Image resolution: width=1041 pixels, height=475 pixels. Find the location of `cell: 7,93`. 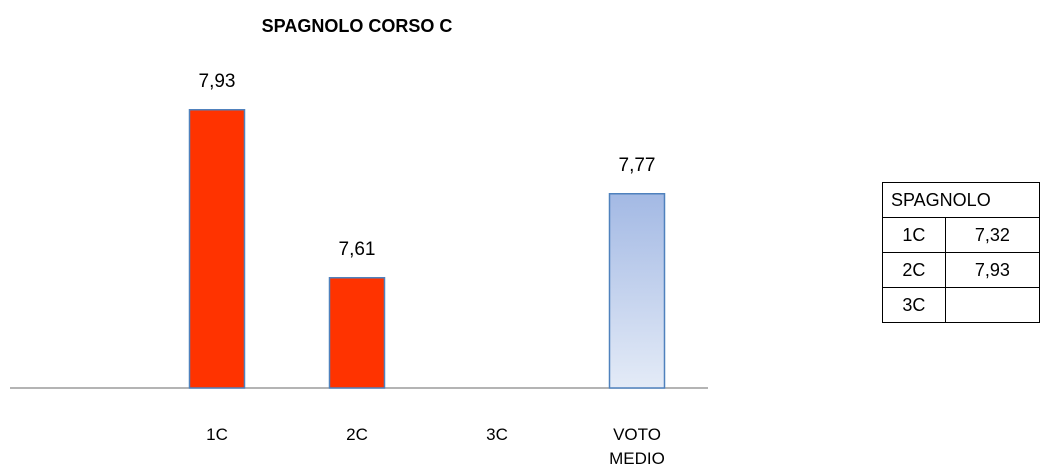

cell: 7,93 is located at coordinates (992, 270).